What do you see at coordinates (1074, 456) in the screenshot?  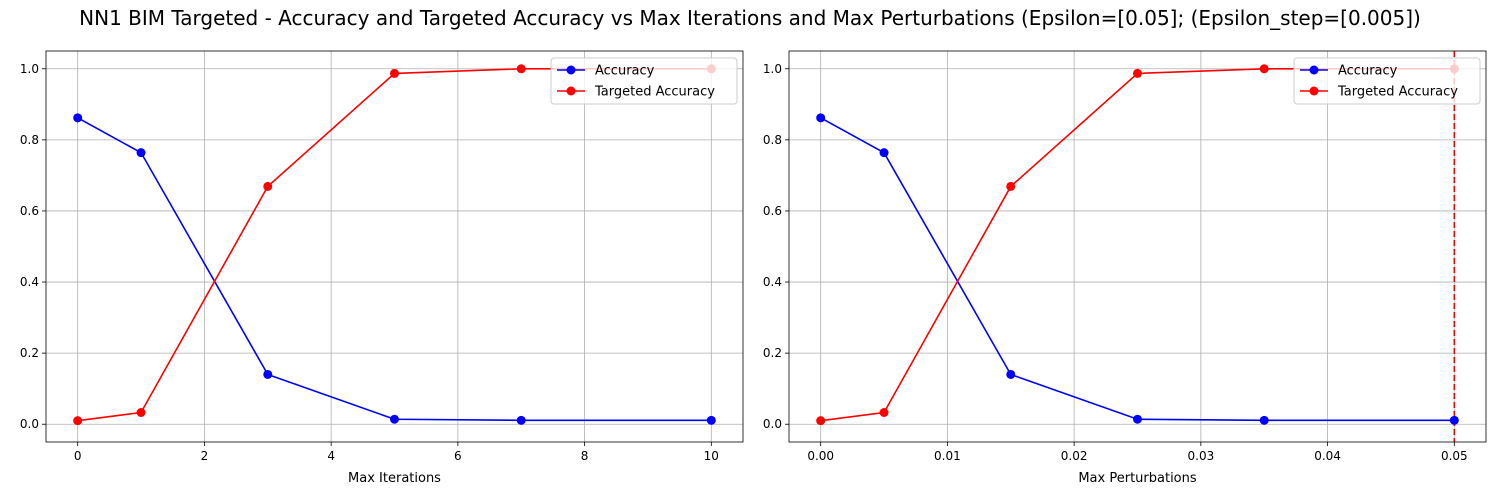 I see `x-tick-label: 0.02` at bounding box center [1074, 456].